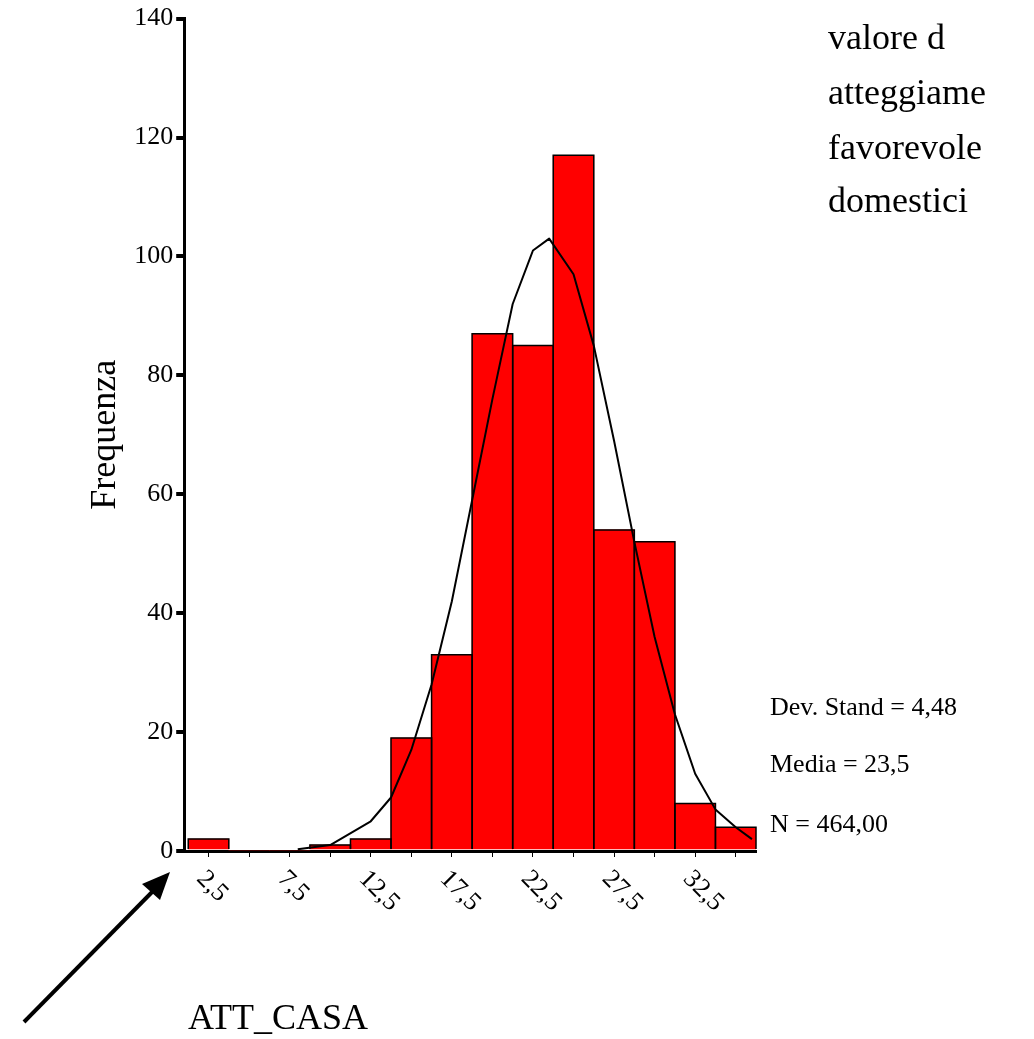  I want to click on x-tick-label: 32,5, so click(704, 890).